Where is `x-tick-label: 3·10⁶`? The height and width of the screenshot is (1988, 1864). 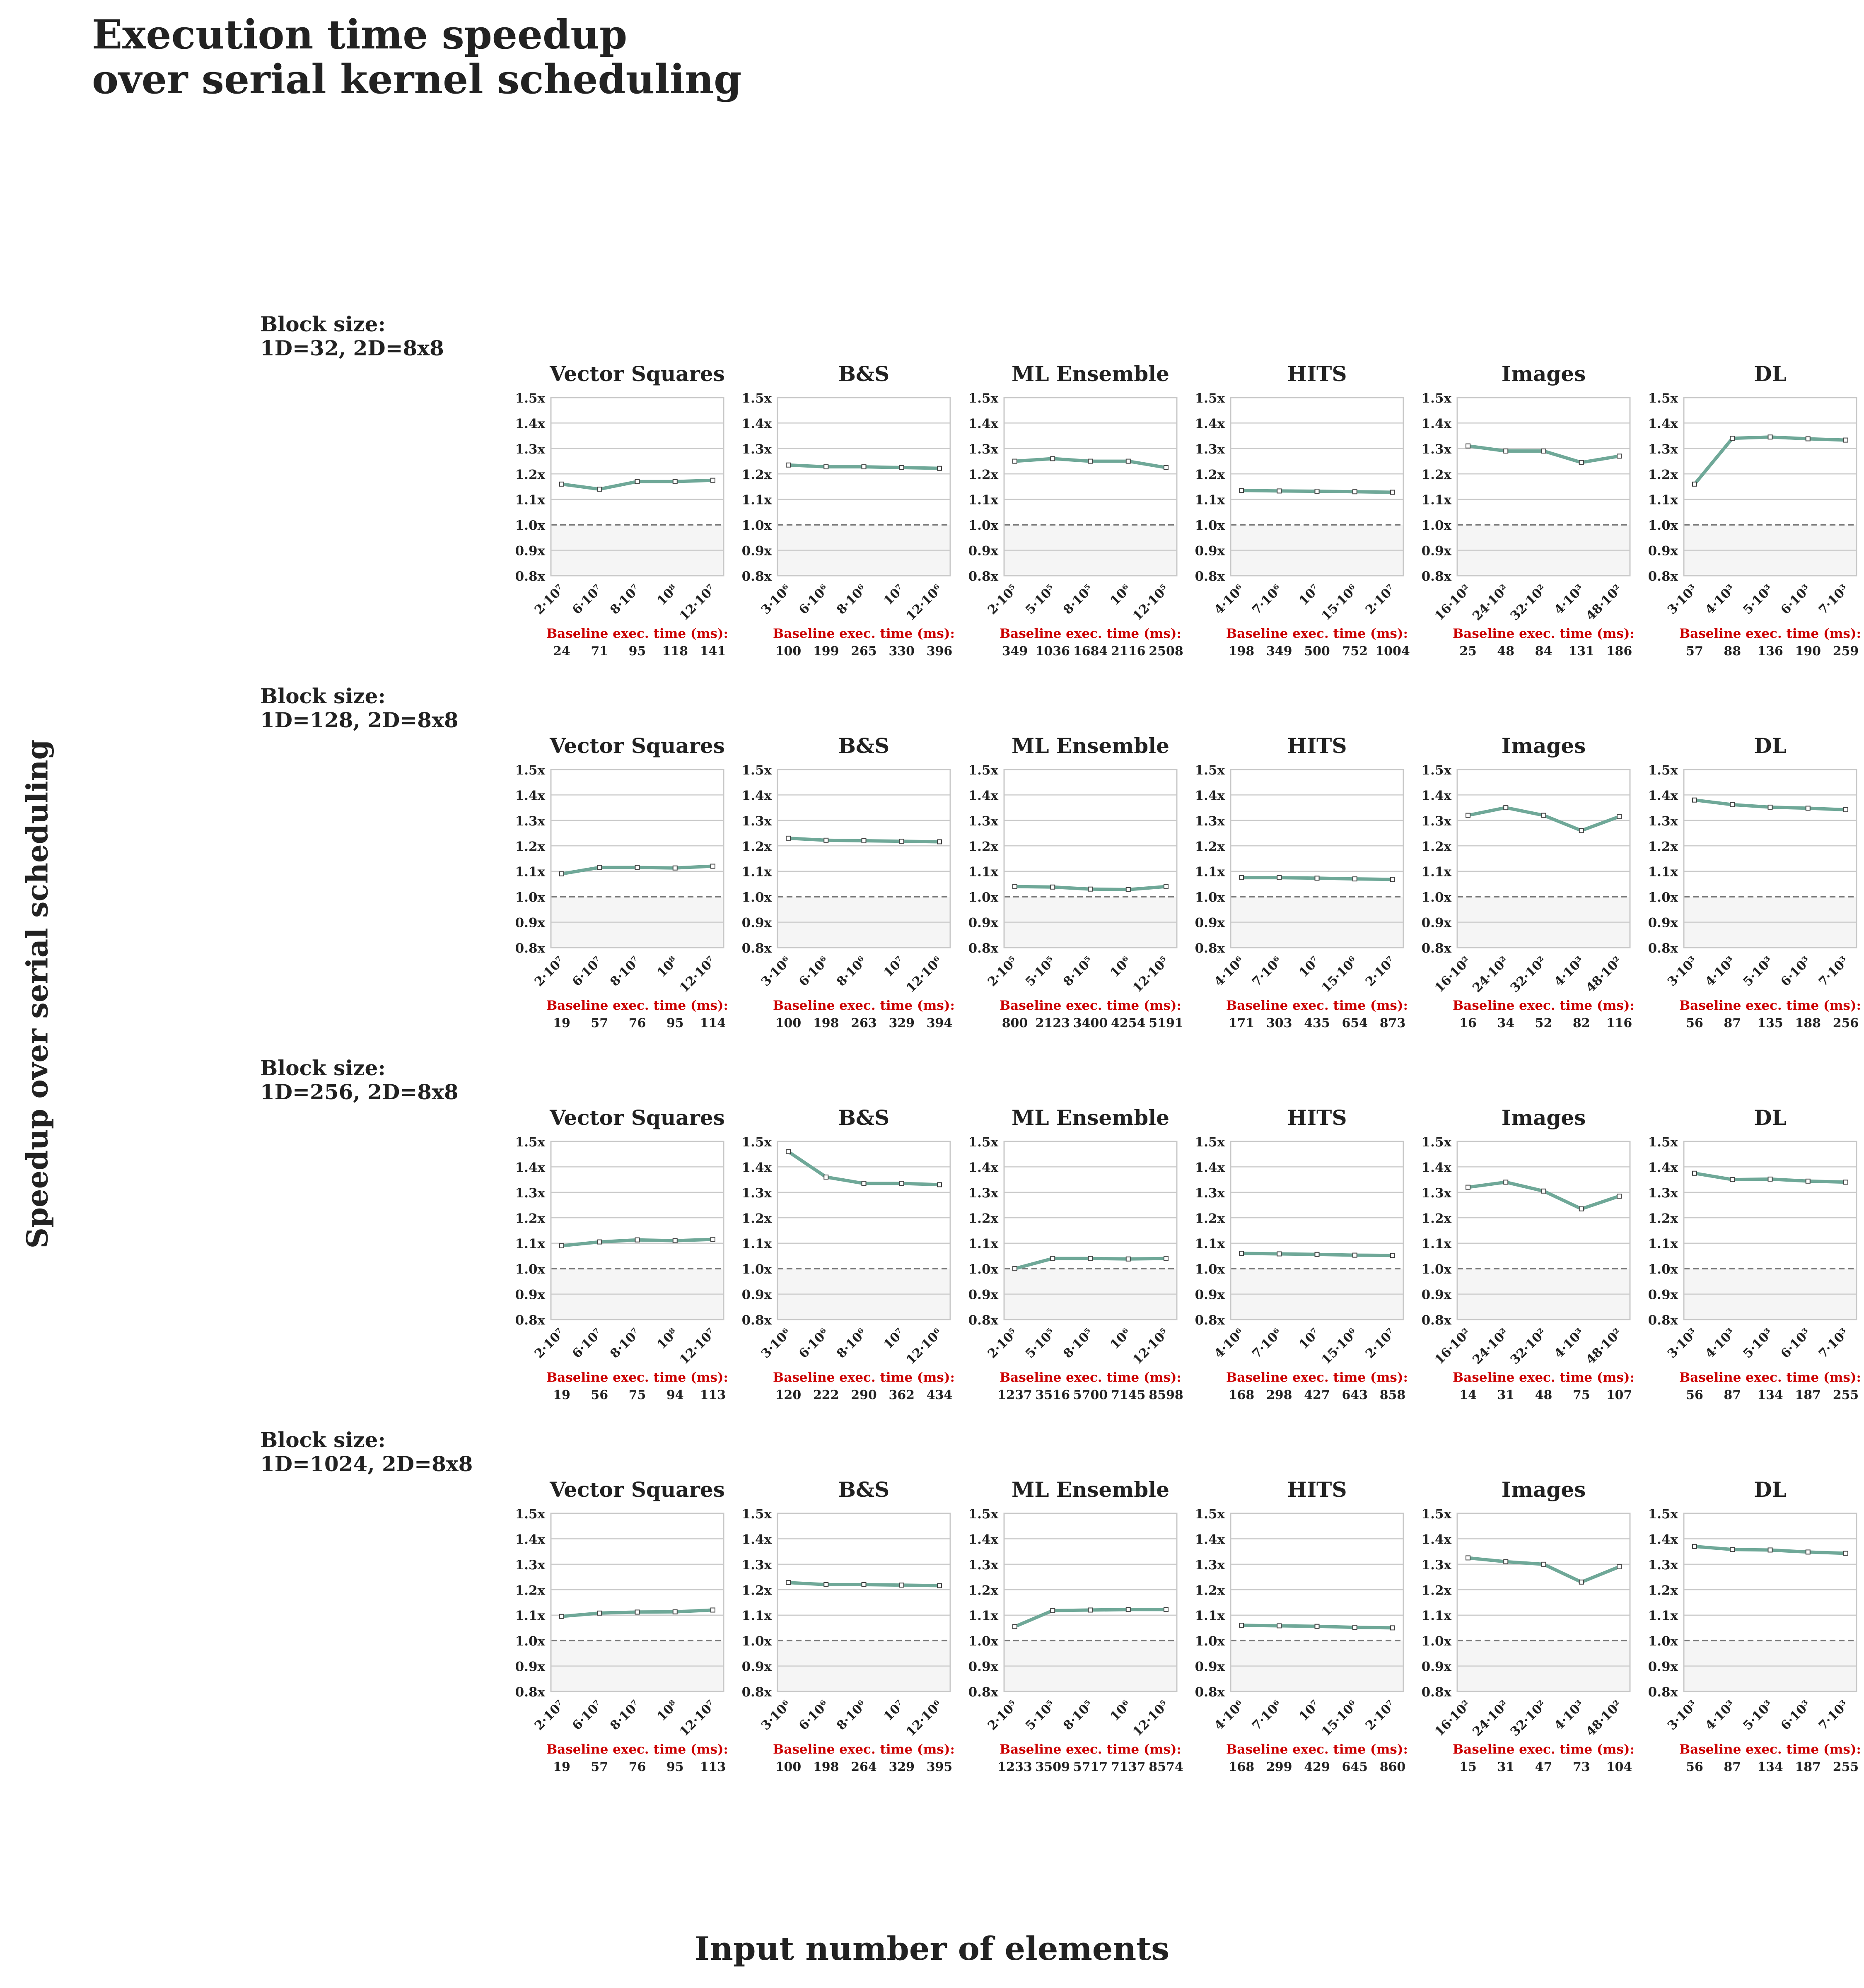
x-tick-label: 3·10⁶ is located at coordinates (776, 600).